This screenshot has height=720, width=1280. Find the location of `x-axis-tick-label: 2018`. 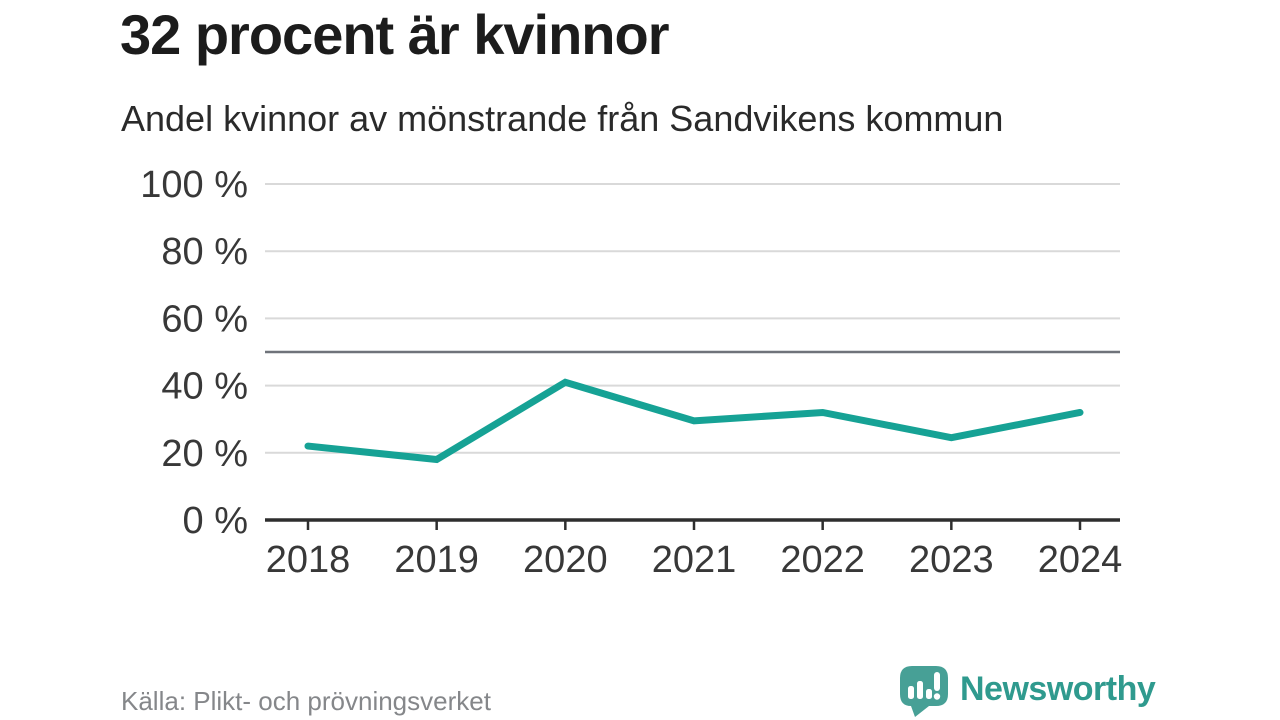

x-axis-tick-label: 2018 is located at coordinates (308, 560).